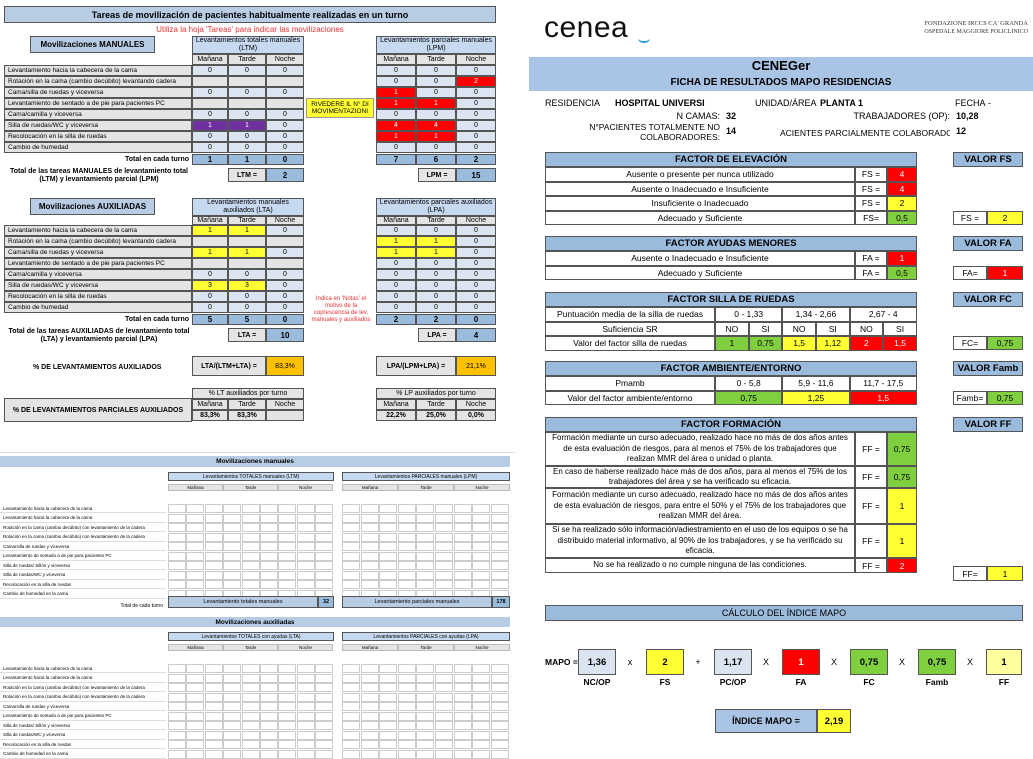 This screenshot has width=1033, height=759. What do you see at coordinates (92, 44) in the screenshot?
I see `manual-button: Movilizaciones MANUALES` at bounding box center [92, 44].